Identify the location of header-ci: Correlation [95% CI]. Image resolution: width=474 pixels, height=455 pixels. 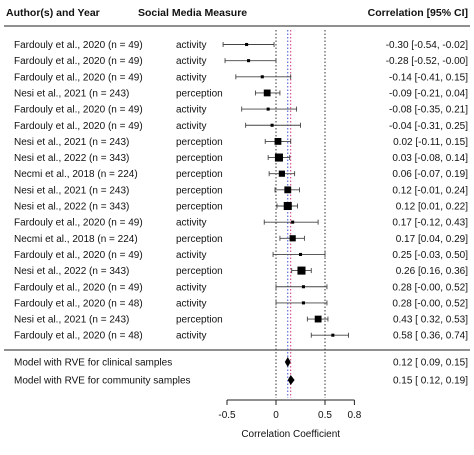
(418, 13).